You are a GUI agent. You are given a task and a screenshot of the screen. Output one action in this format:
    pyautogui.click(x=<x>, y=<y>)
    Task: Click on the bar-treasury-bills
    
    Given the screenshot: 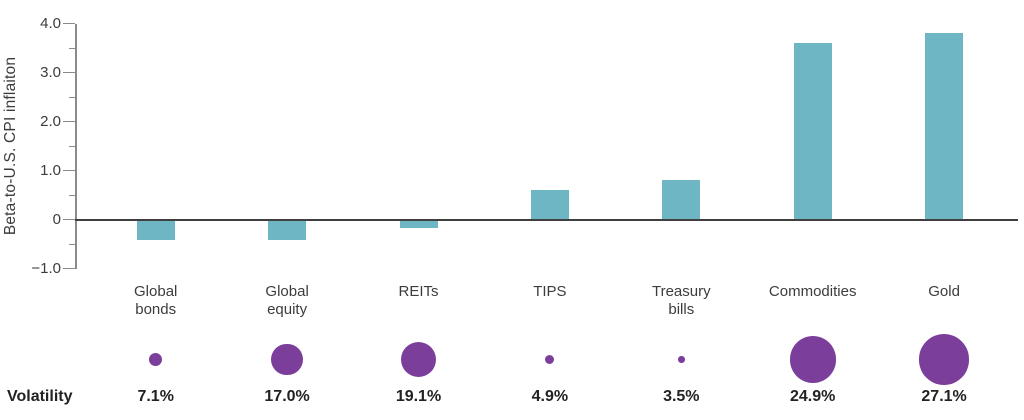 What is the action you would take?
    pyautogui.click(x=681, y=200)
    